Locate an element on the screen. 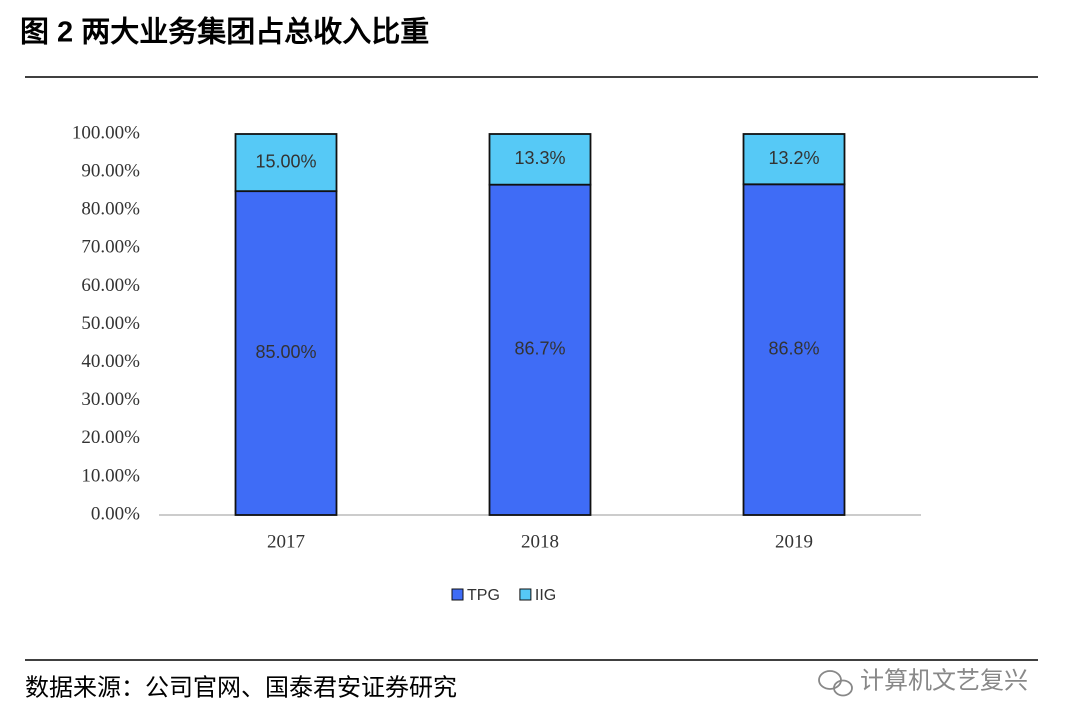 The image size is (1080, 727). x-tick-label: 2019 is located at coordinates (794, 541).